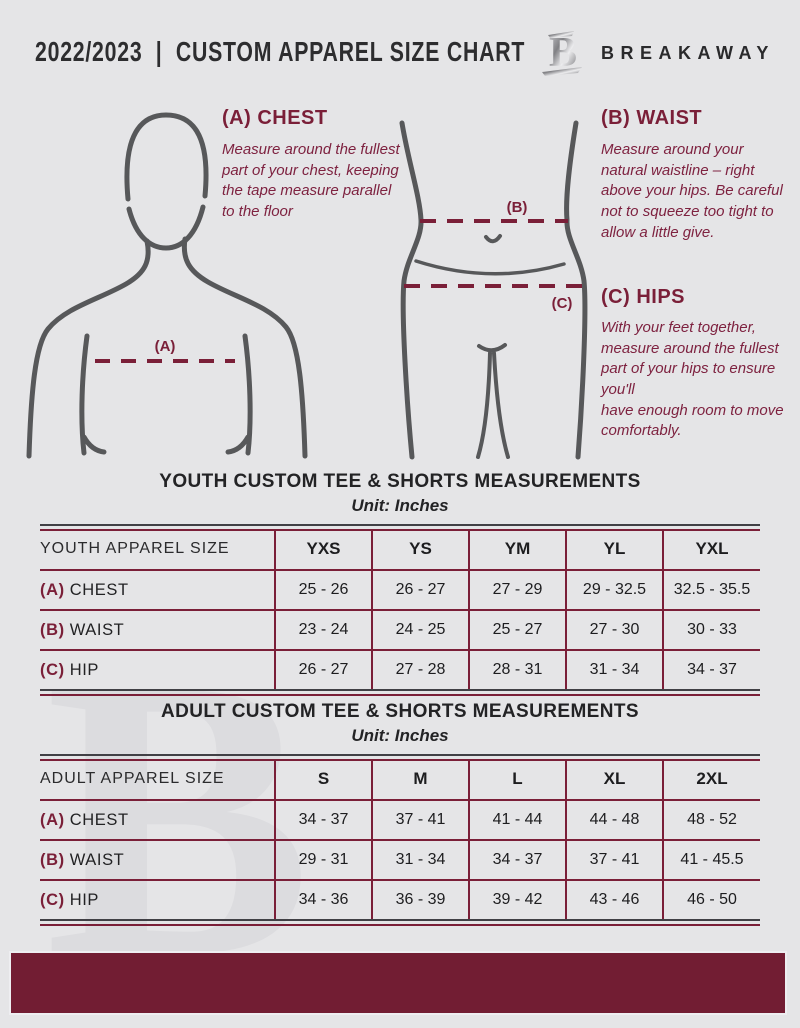  I want to click on size-column-label: YOUTH APPAREL SIZE, so click(158, 550).